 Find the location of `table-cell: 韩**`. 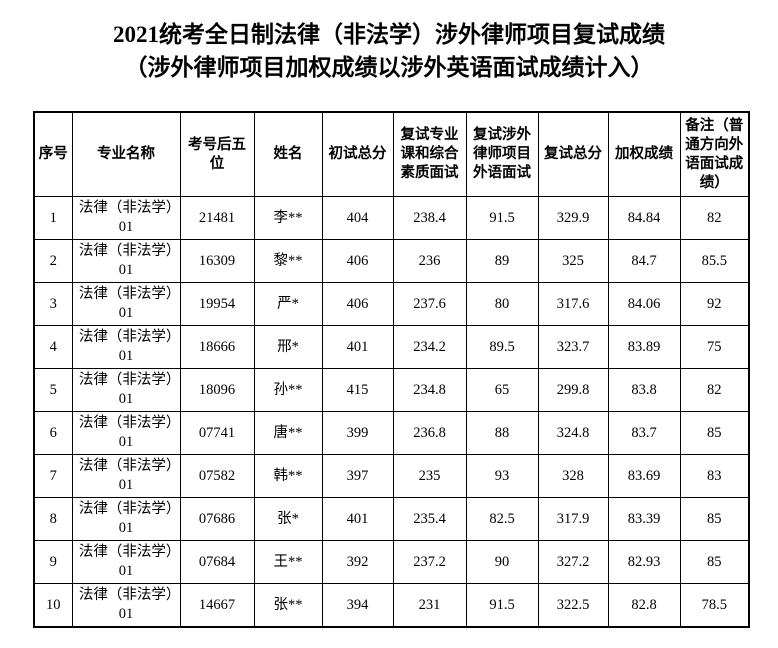

table-cell: 韩** is located at coordinates (288, 476).